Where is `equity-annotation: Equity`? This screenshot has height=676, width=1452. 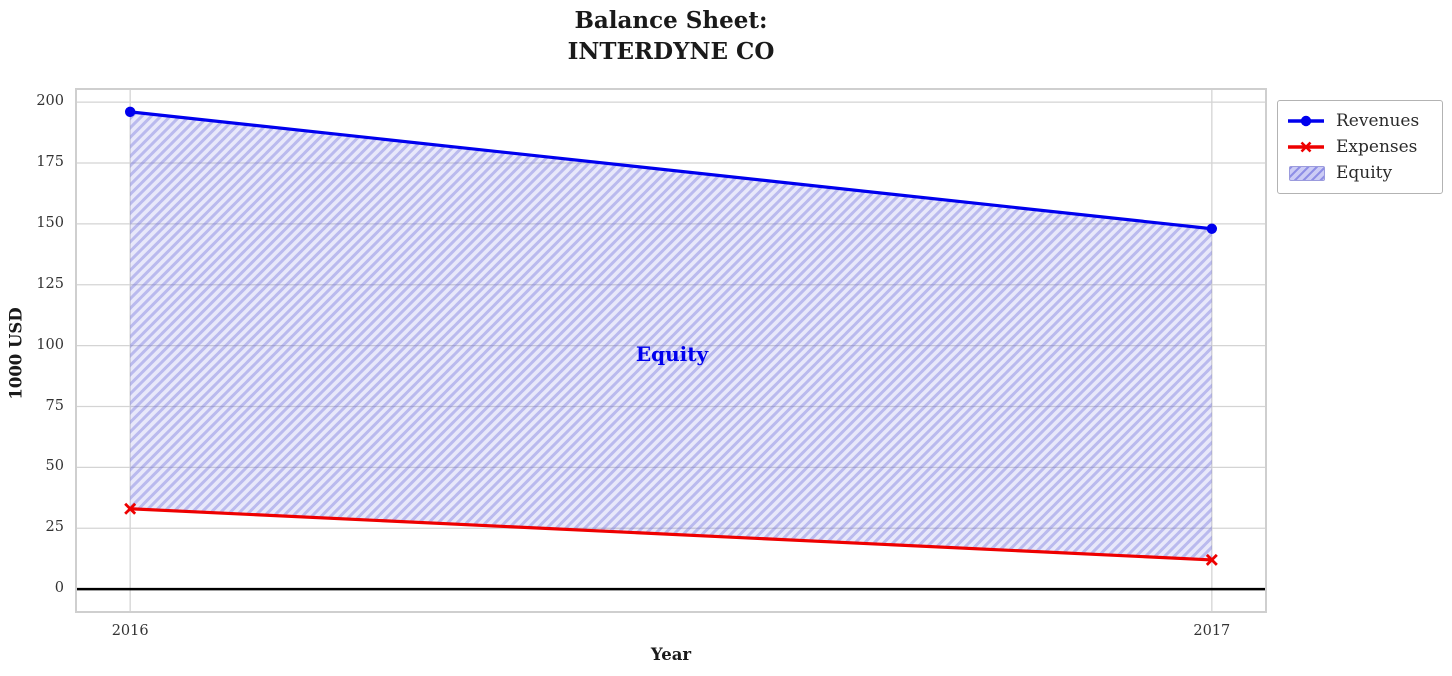
equity-annotation: Equity is located at coordinates (672, 354).